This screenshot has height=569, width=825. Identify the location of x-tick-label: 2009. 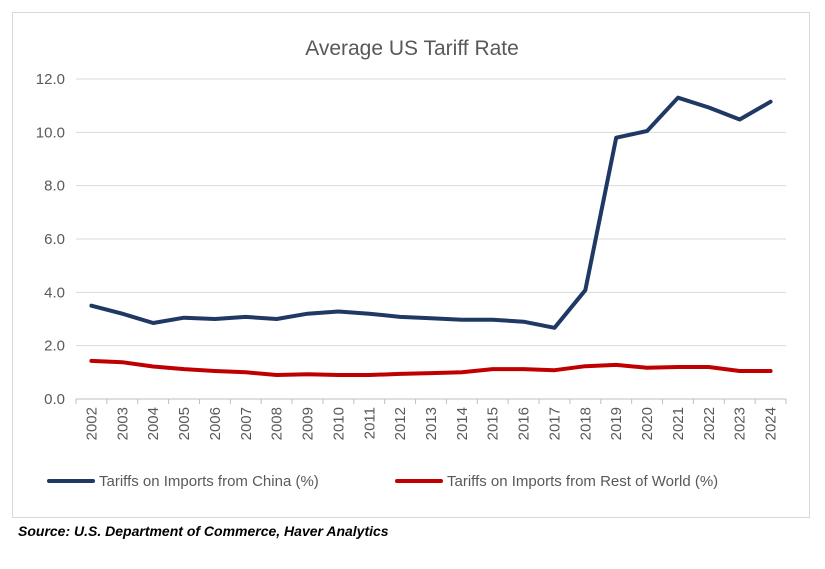
(308, 423).